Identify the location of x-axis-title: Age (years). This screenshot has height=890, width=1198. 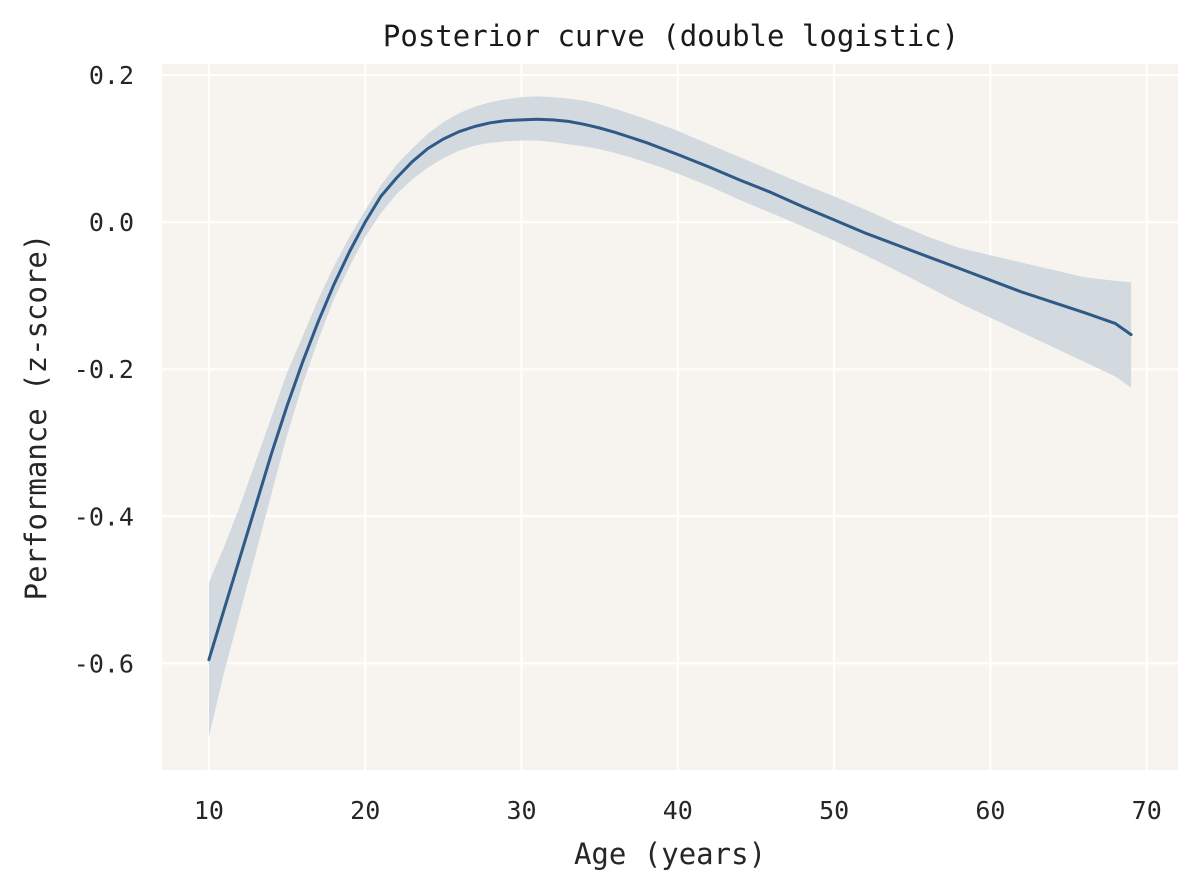
(670, 854).